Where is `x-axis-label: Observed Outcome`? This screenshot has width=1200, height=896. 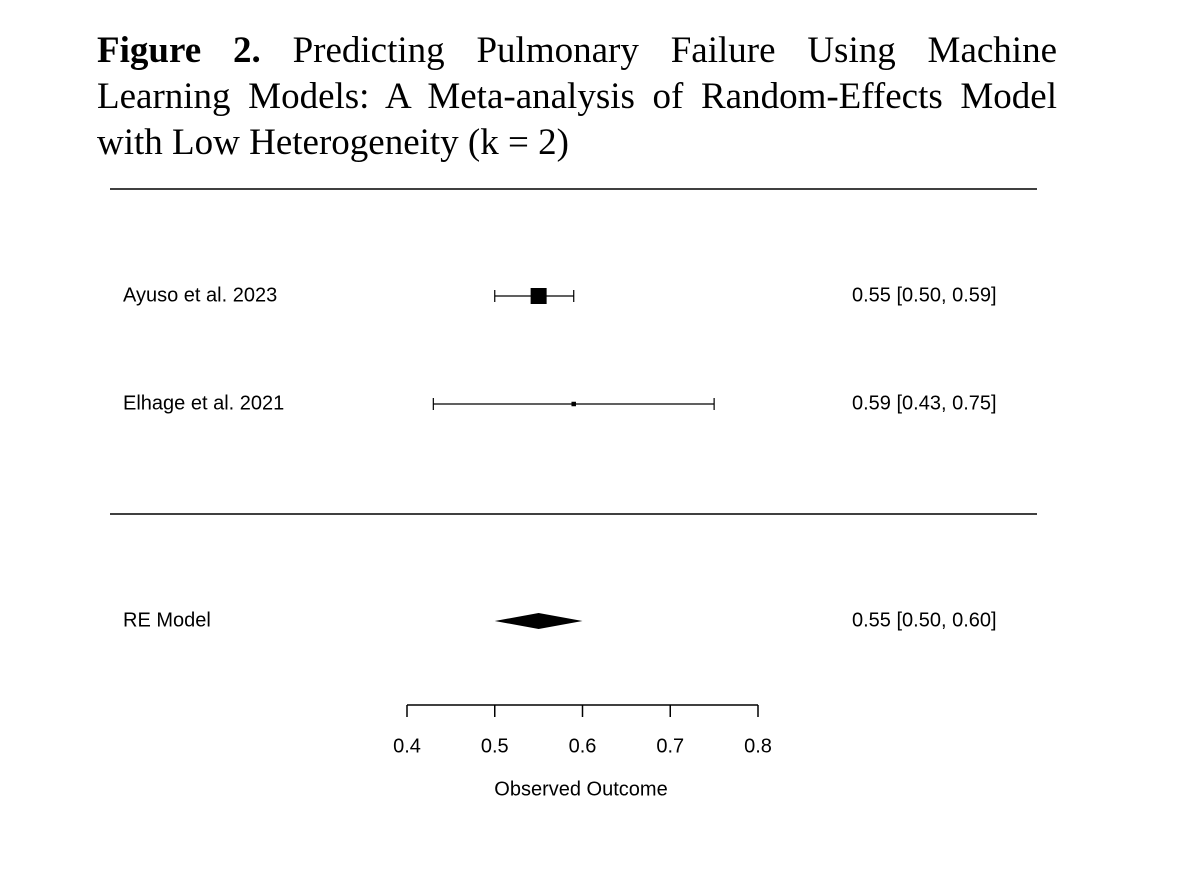
x-axis-label: Observed Outcome is located at coordinates (580, 789).